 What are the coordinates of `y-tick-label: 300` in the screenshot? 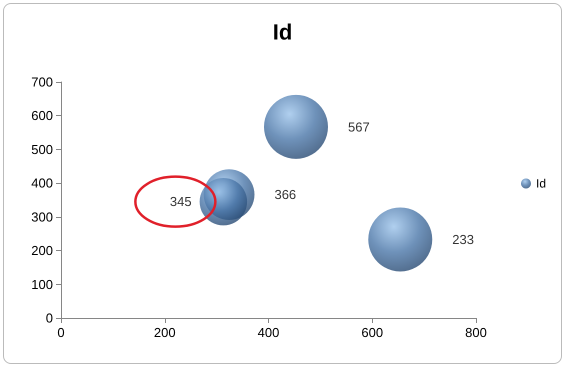 It's located at (42, 216).